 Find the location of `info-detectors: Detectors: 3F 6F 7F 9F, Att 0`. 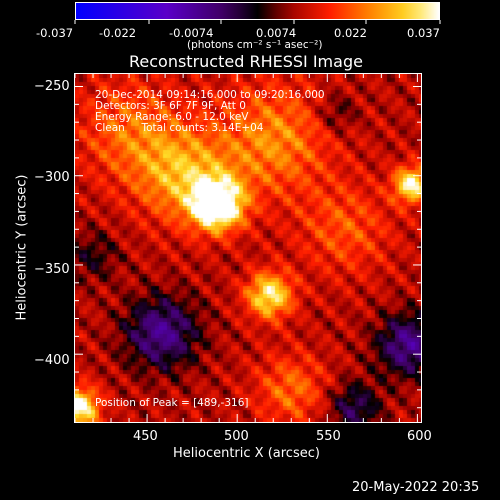

info-detectors: Detectors: 3F 6F 7F 9F, Att 0 is located at coordinates (170, 106).